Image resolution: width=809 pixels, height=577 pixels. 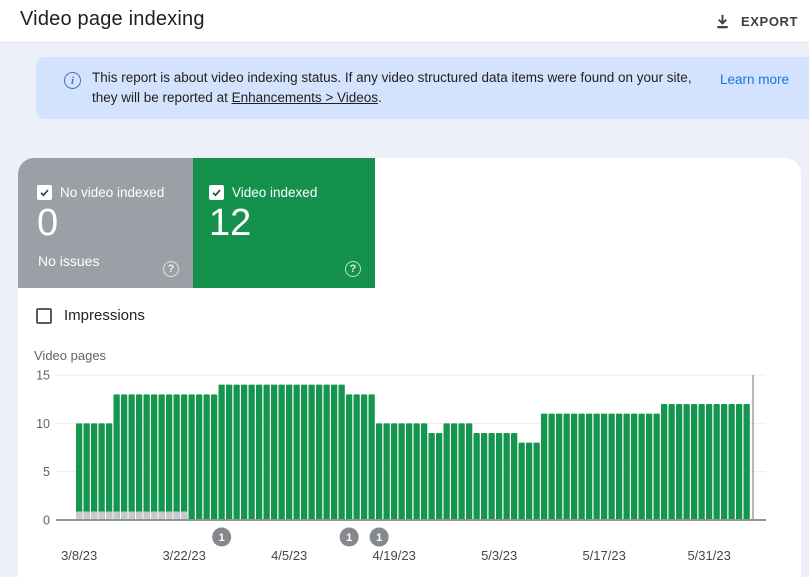 What do you see at coordinates (216, 192) in the screenshot?
I see `video-indexed-checkbox` at bounding box center [216, 192].